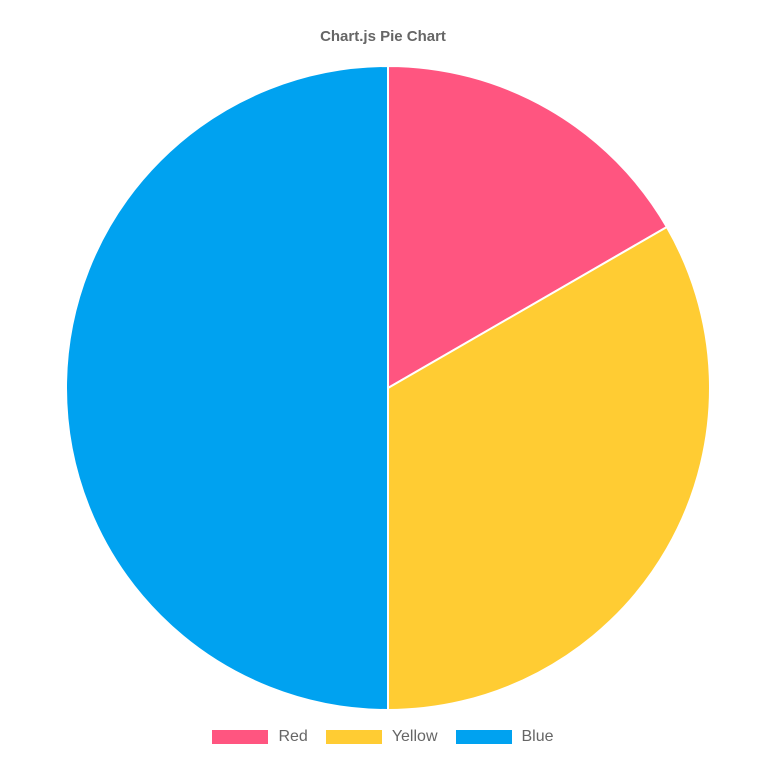  What do you see at coordinates (537, 736) in the screenshot?
I see `legend-label: Blue` at bounding box center [537, 736].